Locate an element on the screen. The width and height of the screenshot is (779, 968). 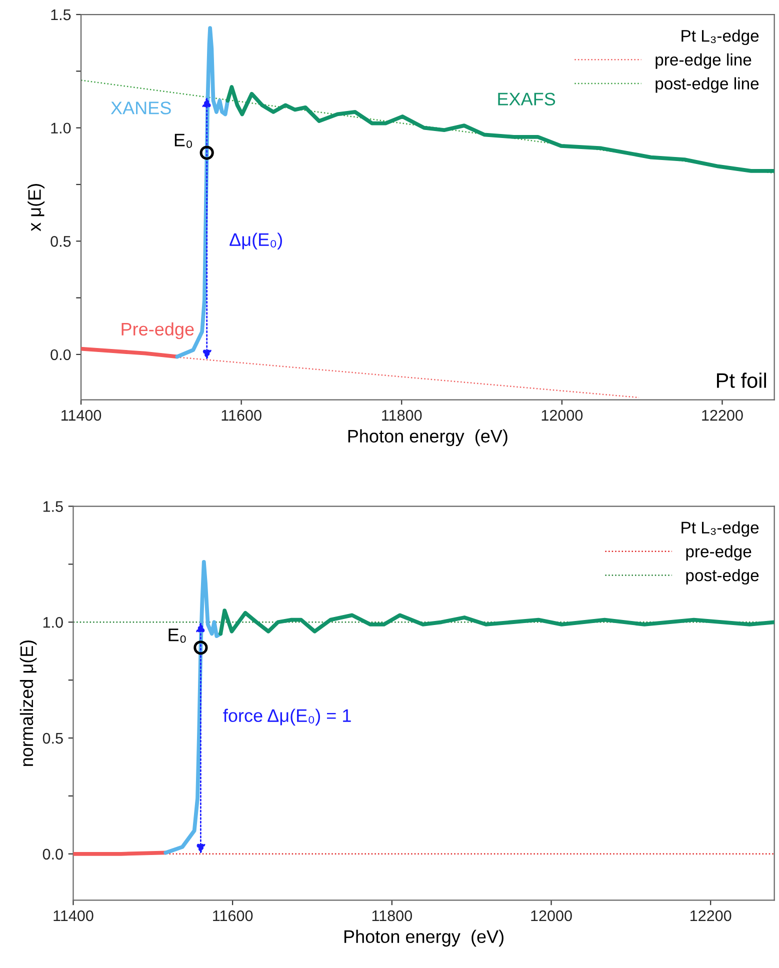
legend-label: post-edge line is located at coordinates (707, 85).